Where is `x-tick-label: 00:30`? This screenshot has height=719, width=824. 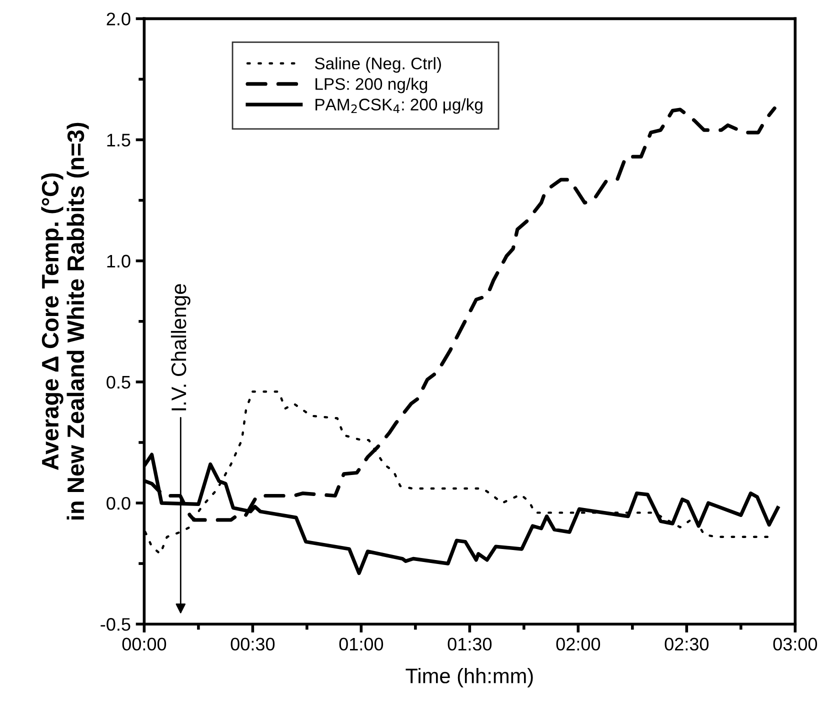 x-tick-label: 00:30 is located at coordinates (252, 644).